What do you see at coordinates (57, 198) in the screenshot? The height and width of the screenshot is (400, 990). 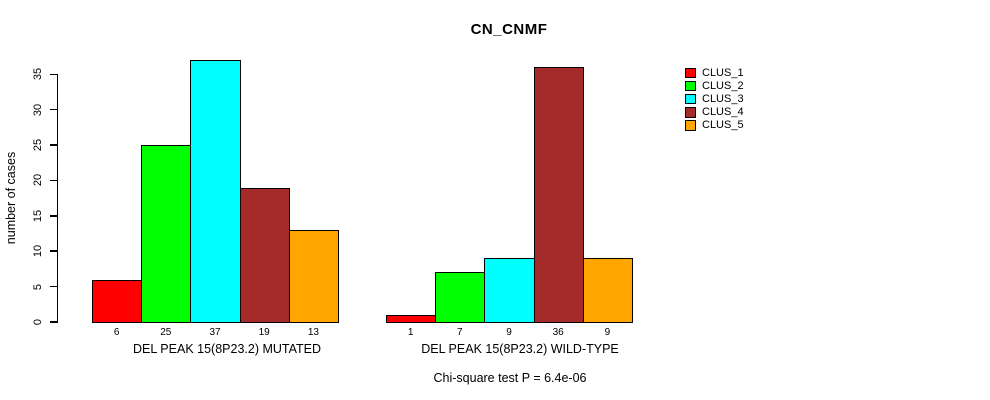 I see `y-axis-line` at bounding box center [57, 198].